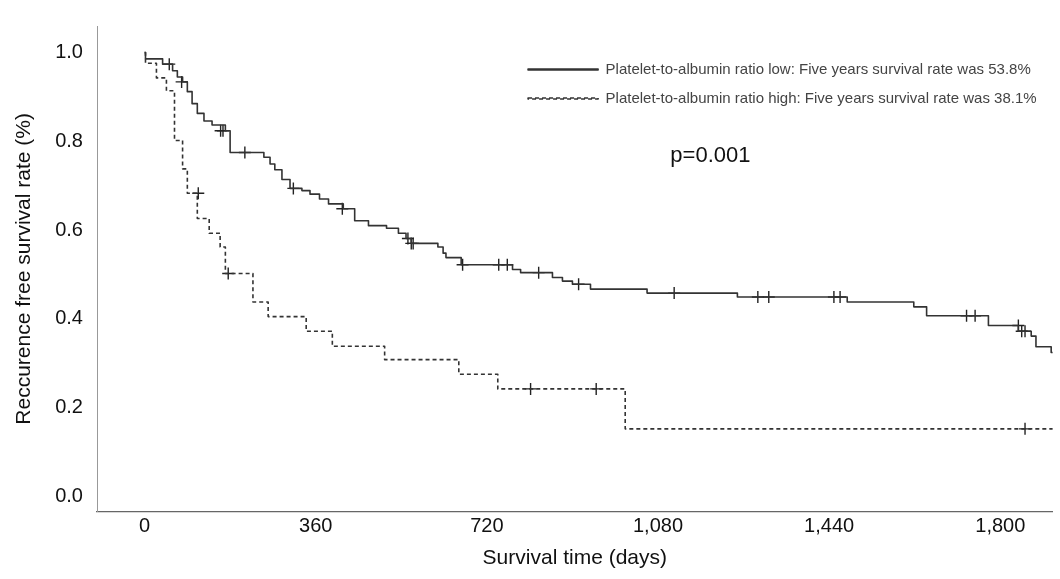  I want to click on x-axis-title: Survival time (days), so click(574, 557).